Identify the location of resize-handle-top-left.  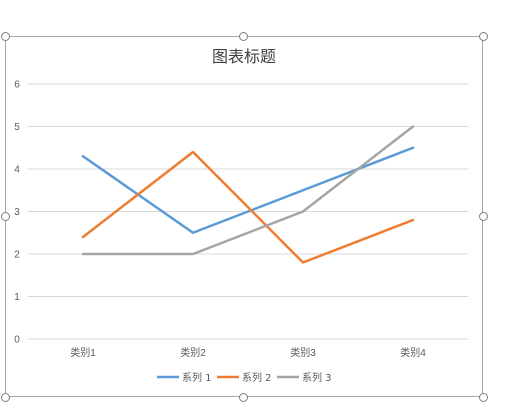
(5, 36).